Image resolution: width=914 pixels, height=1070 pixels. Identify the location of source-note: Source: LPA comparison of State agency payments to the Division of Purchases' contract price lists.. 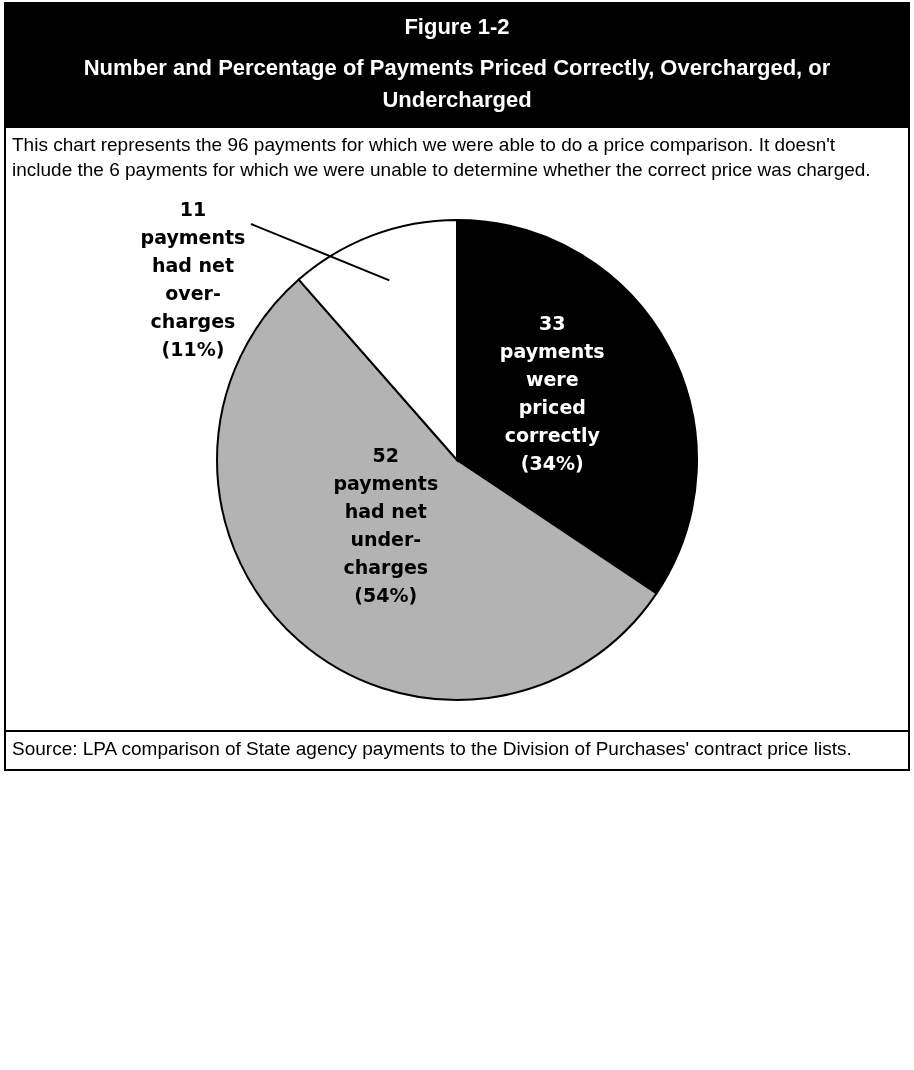
(457, 749).